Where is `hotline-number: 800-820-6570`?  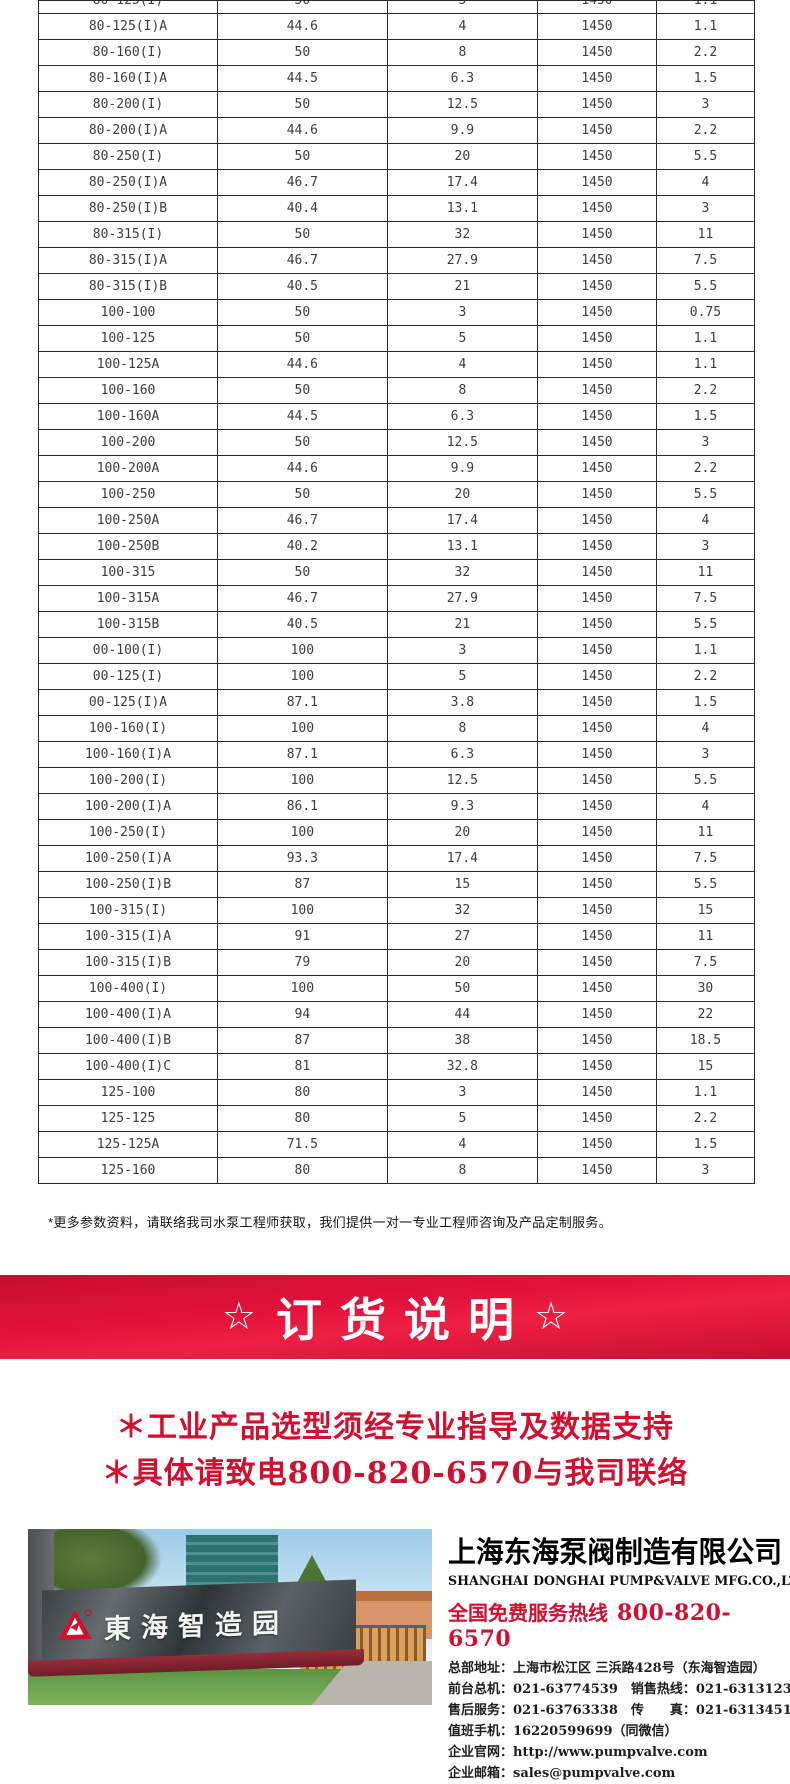 hotline-number: 800-820-6570 is located at coordinates (590, 1626).